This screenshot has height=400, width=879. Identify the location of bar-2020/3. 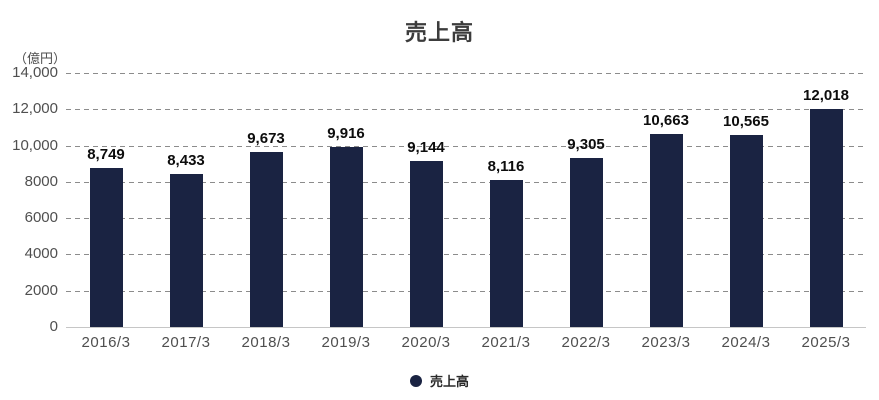
(426, 244).